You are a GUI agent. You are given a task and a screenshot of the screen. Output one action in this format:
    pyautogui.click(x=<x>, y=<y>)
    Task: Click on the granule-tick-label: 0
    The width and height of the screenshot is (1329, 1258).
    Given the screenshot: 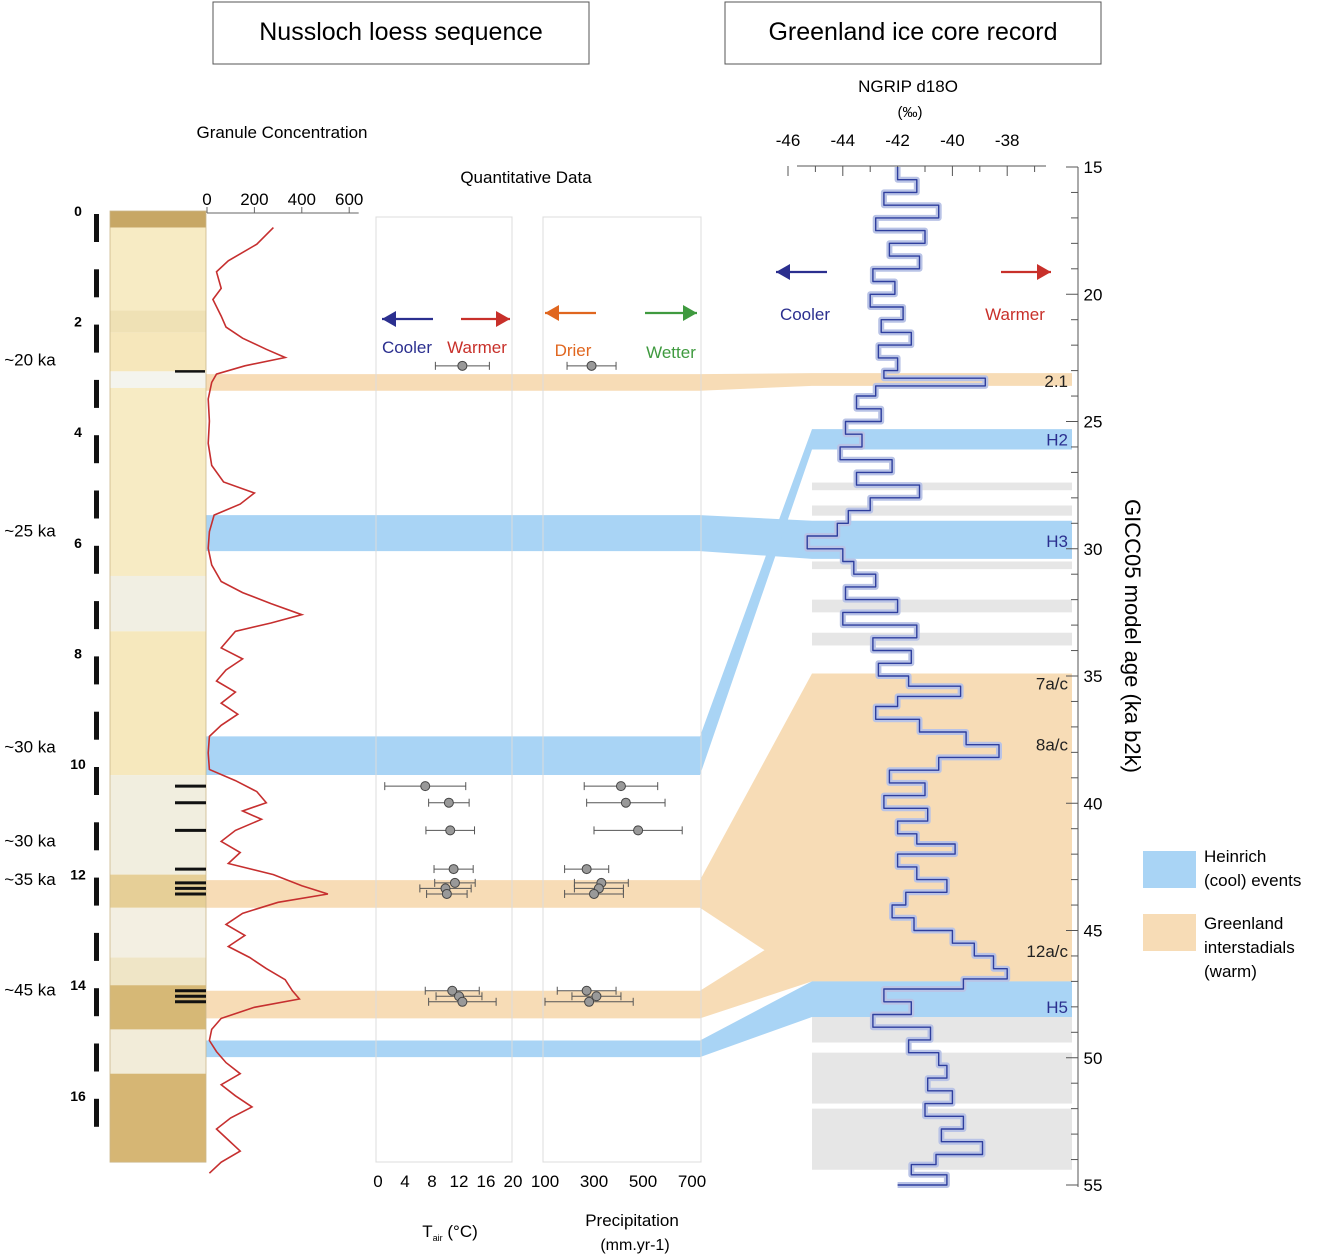 What is the action you would take?
    pyautogui.click(x=206, y=199)
    